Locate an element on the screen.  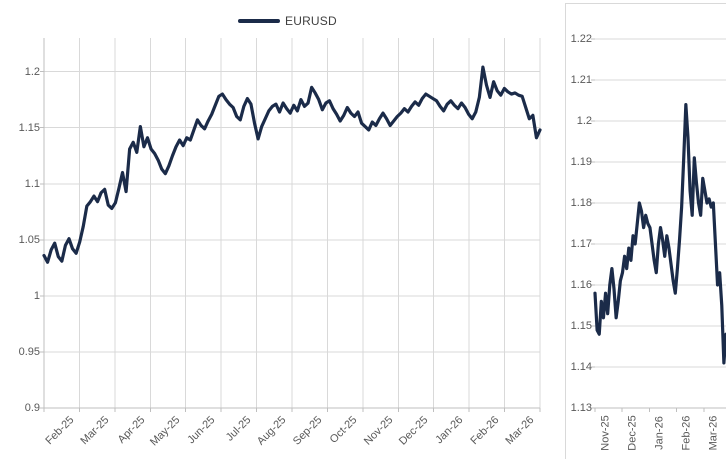
y-axis-tick-label: 1.05 is located at coordinates (29, 239).